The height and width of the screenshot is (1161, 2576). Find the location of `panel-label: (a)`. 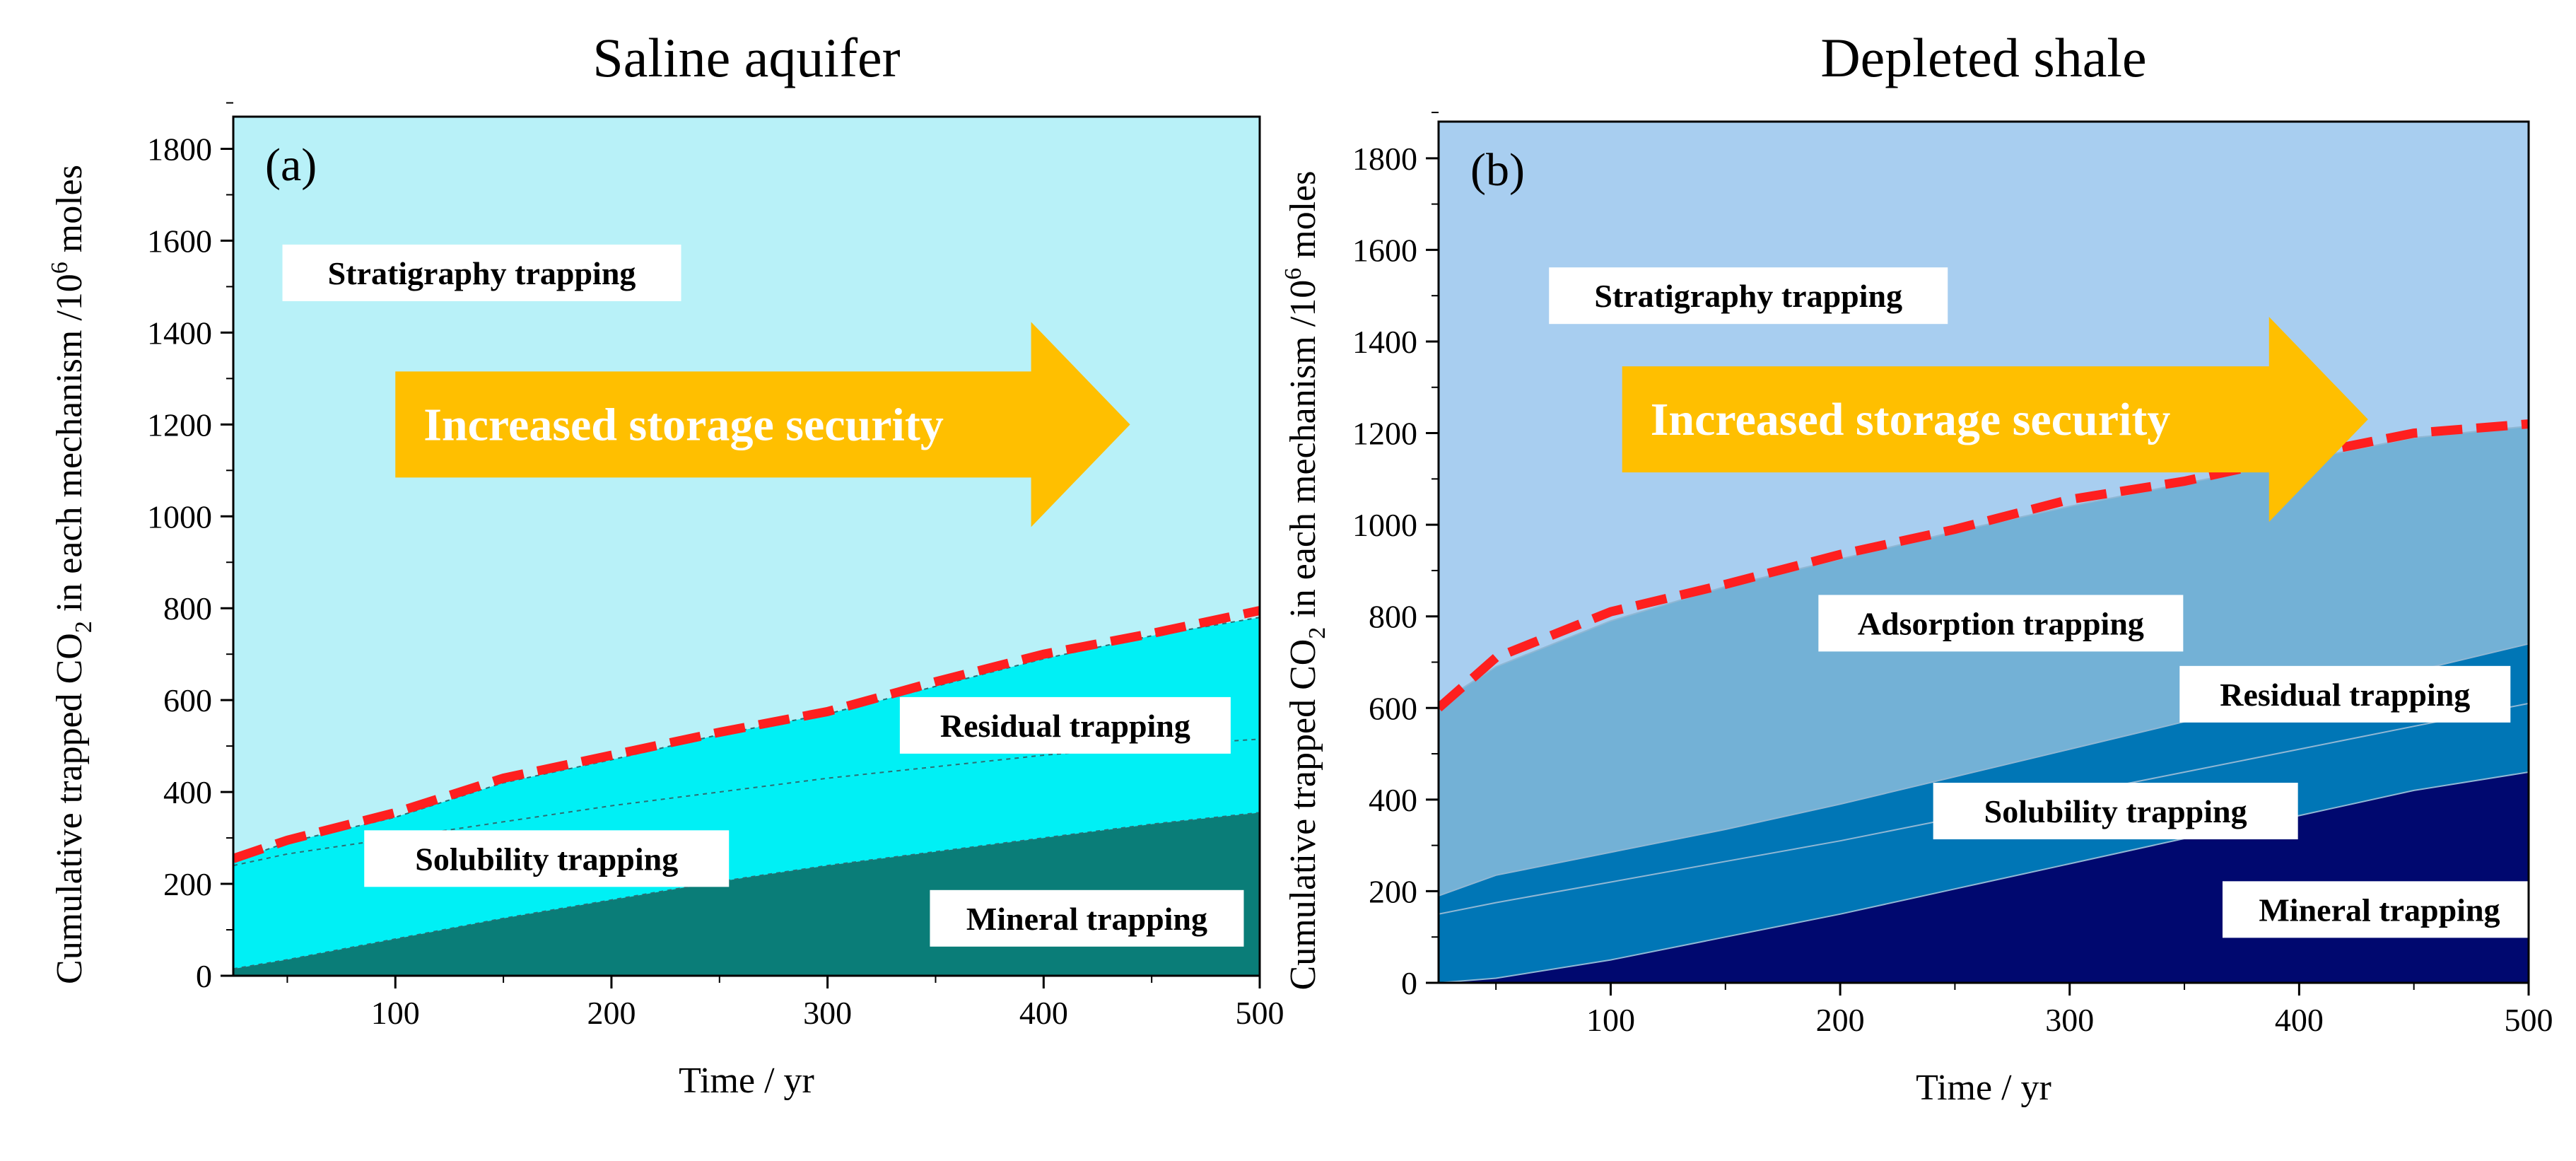

panel-label: (a) is located at coordinates (291, 165).